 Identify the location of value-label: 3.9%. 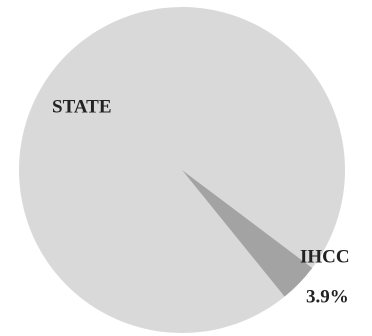
(327, 296).